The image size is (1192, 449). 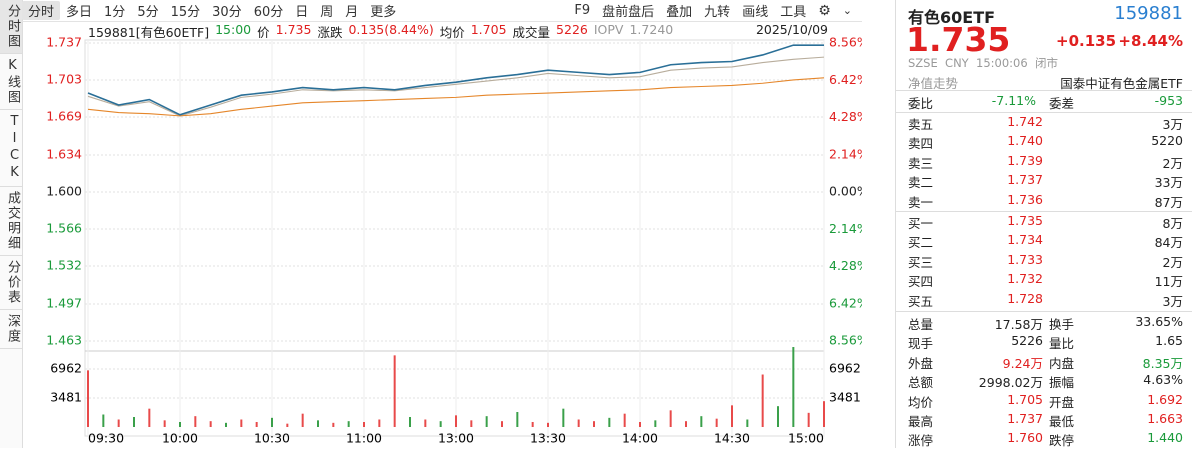 What do you see at coordinates (921, 383) in the screenshot?
I see `stat-label: 总额` at bounding box center [921, 383].